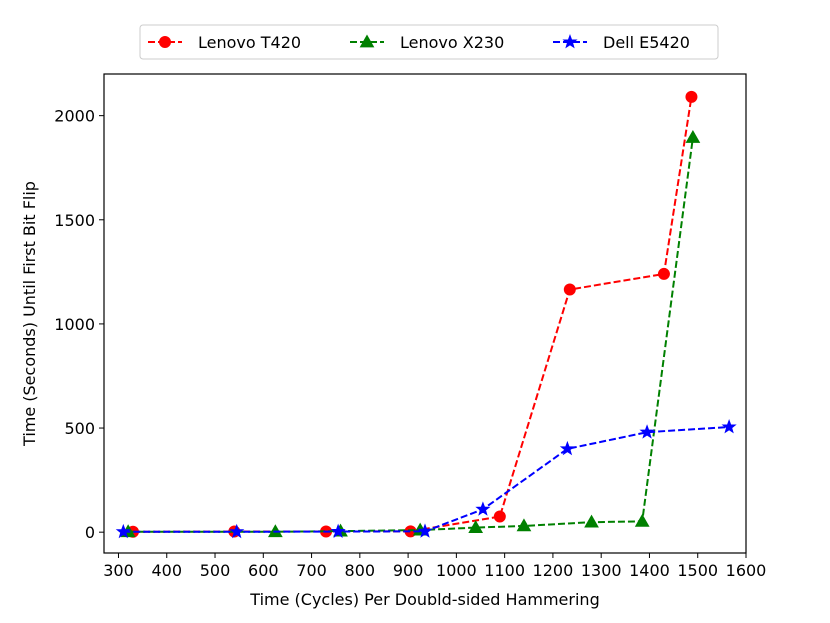 Image resolution: width=830 pixels, height=623 pixels. Describe the element at coordinates (646, 42) in the screenshot. I see `legend-label: Dell E5420` at that location.